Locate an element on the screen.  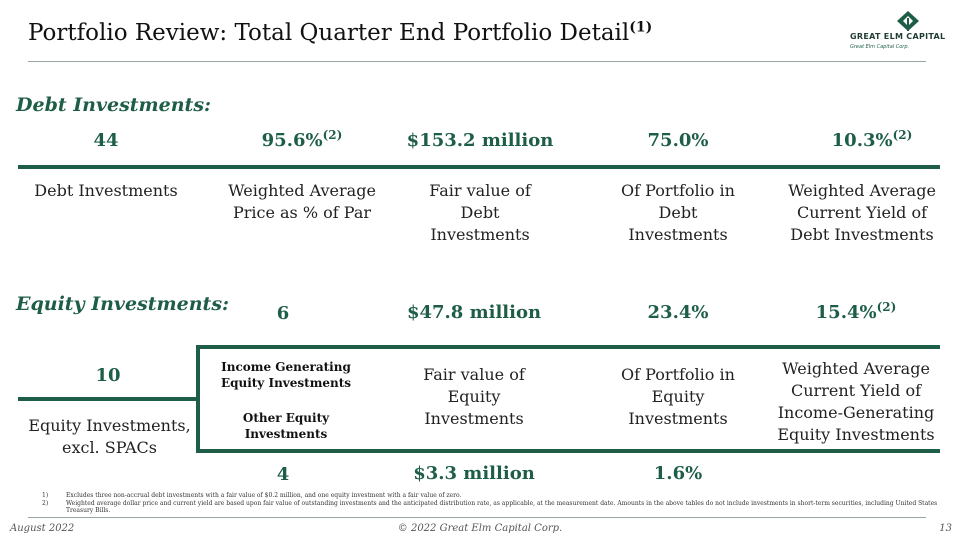
other-equity-portfolio-pct: 1.6% is located at coordinates (678, 473).